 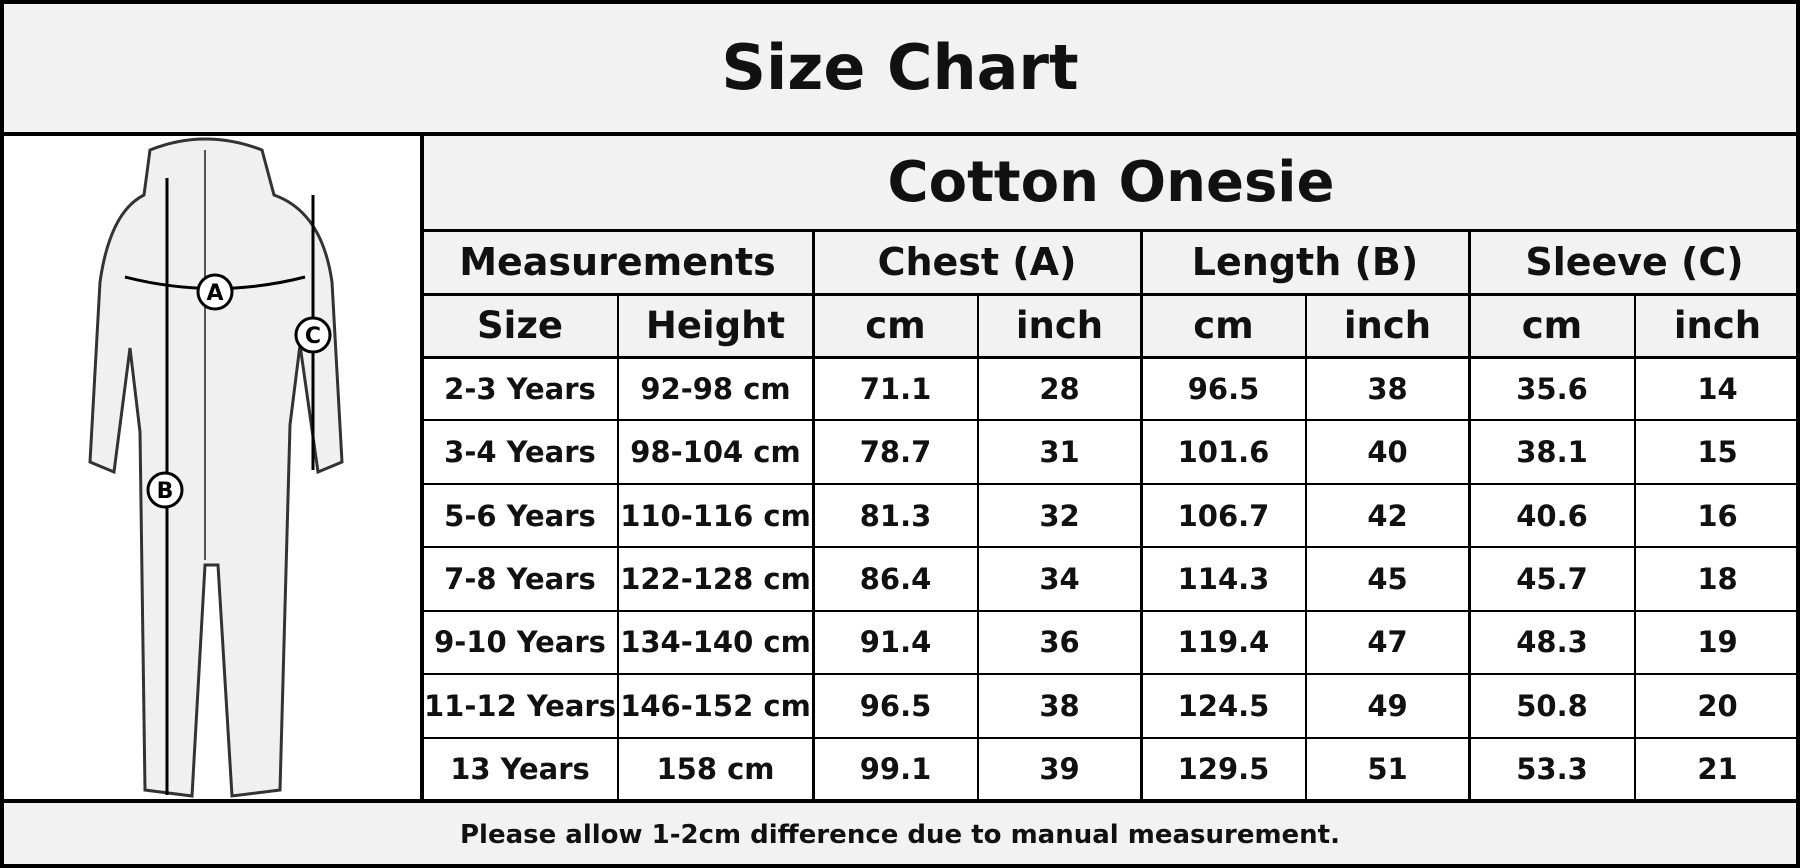 What do you see at coordinates (895, 389) in the screenshot?
I see `table-cell: 71.1` at bounding box center [895, 389].